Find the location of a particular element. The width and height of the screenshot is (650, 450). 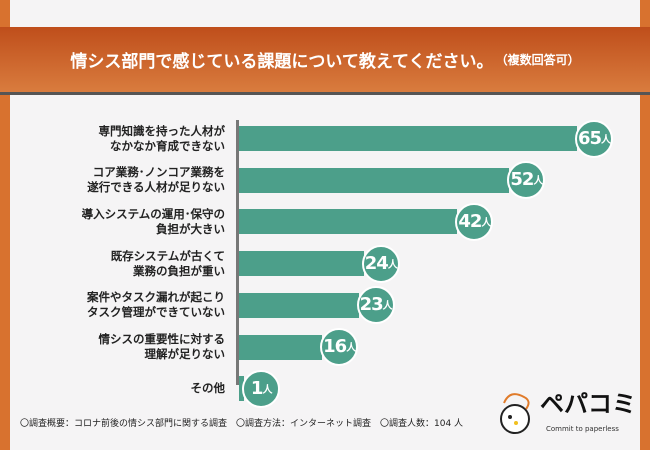

value-label: 23 人 is located at coordinates (375, 305).